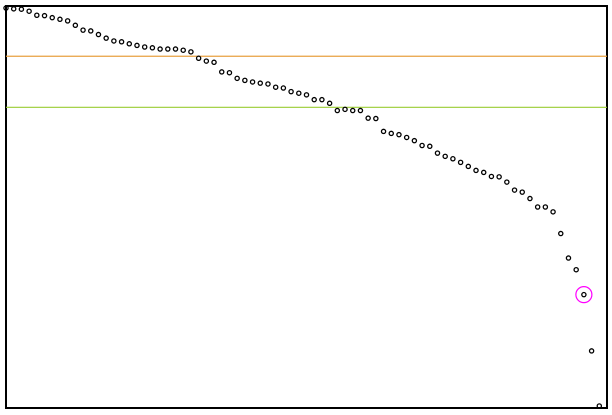 Image resolution: width=612 pixels, height=415 pixels. Describe the element at coordinates (306, 81) in the screenshot. I see `reference-lines` at that location.